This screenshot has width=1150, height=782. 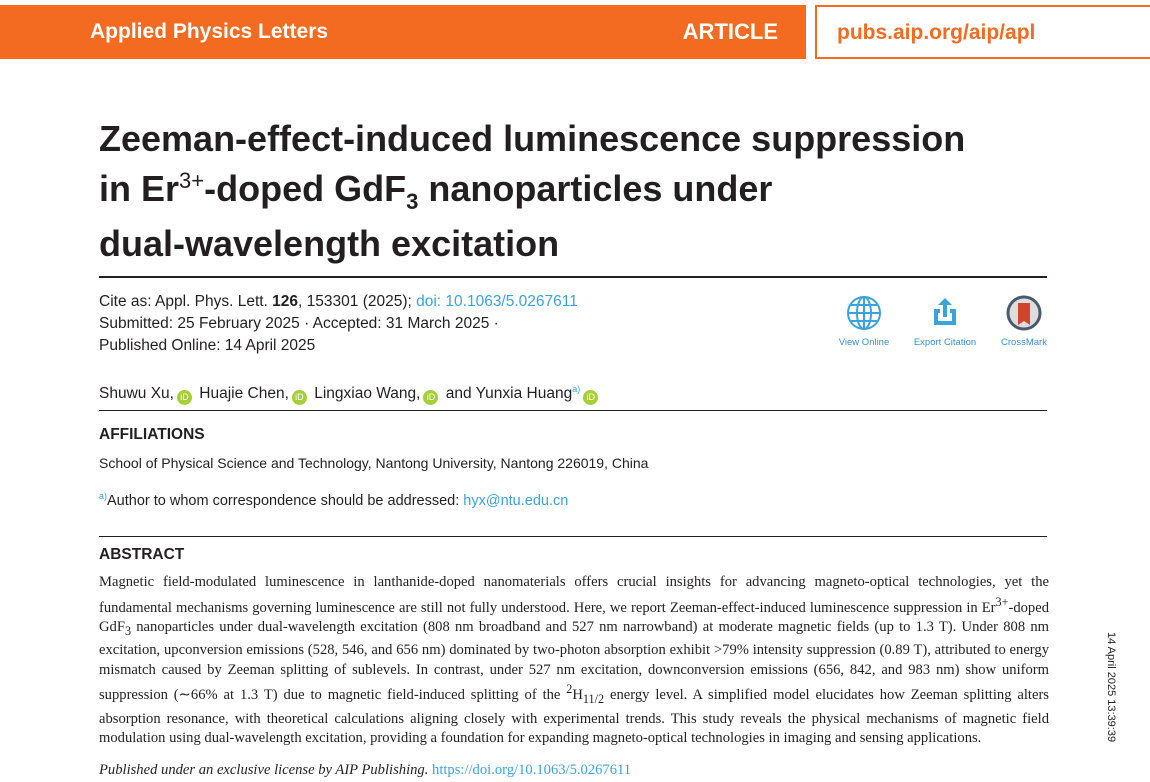 I want to click on journal-url-text: pubs.aip.org/aip/apl, so click(x=936, y=32).